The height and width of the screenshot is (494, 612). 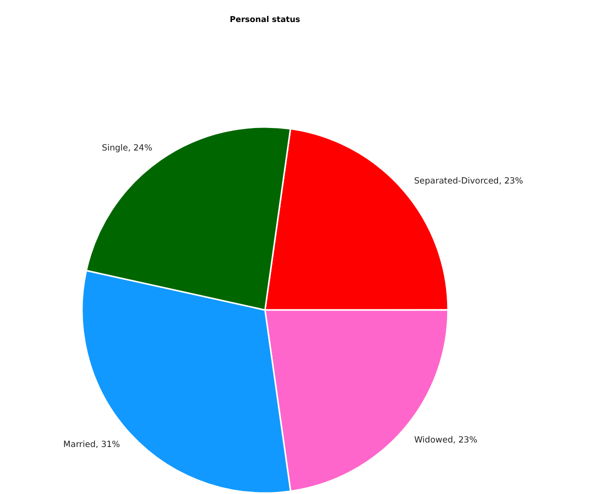 What do you see at coordinates (469, 181) in the screenshot?
I see `slice-label: Separated-Divorced, 23%` at bounding box center [469, 181].